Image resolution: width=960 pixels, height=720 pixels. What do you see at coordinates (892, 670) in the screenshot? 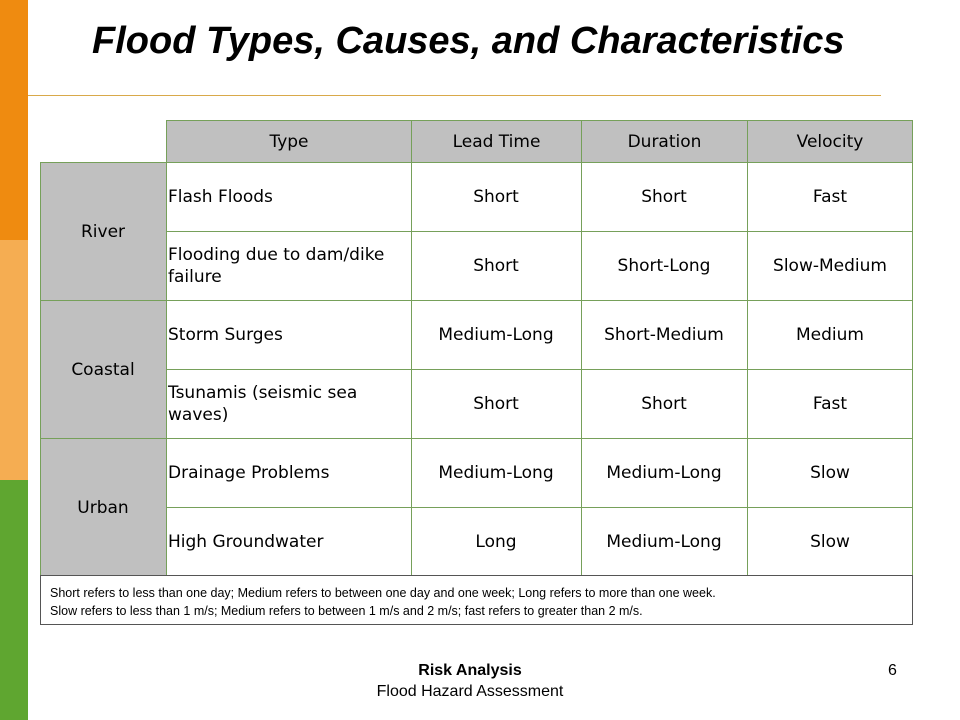
I see `page-number: 6` at bounding box center [892, 670].